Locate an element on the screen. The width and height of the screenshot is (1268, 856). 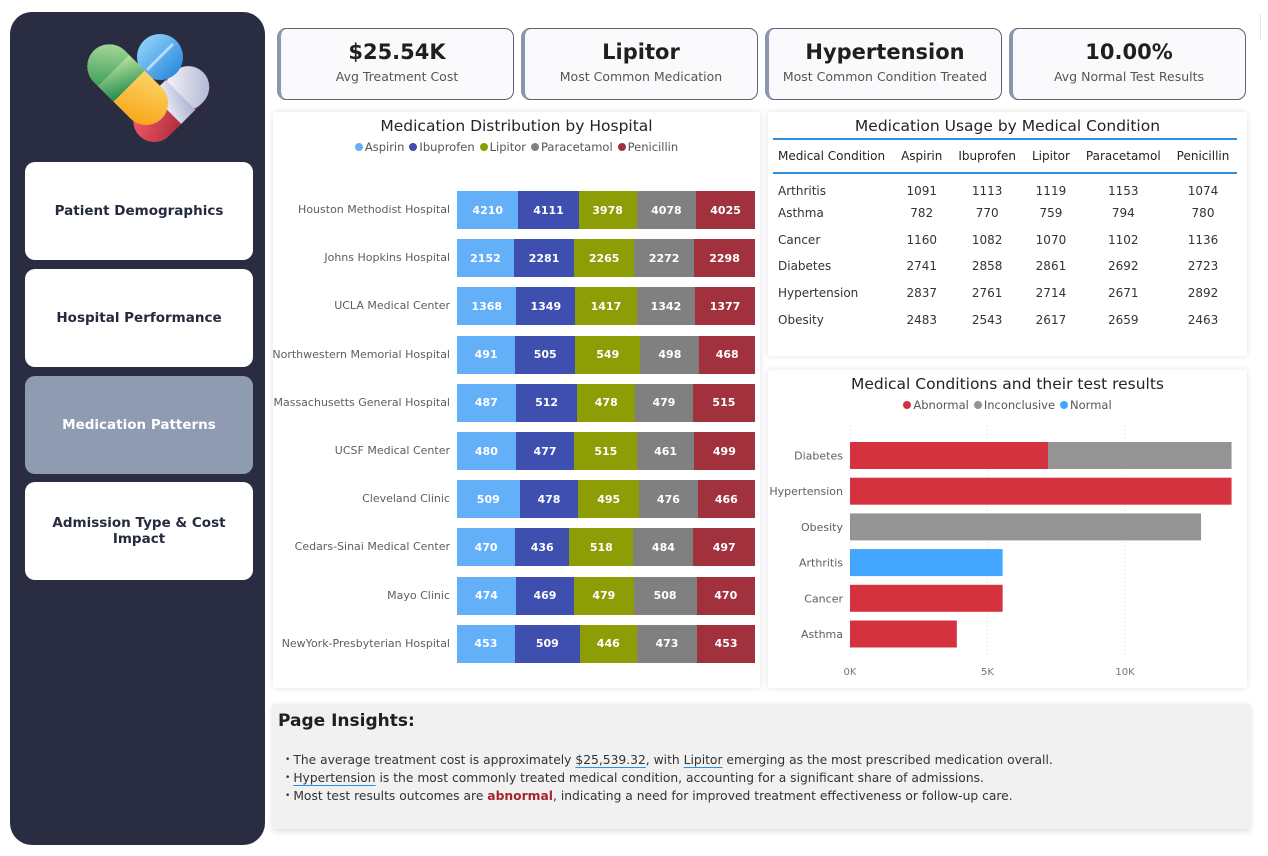
bar-segment-paracetamol: 479 is located at coordinates (664, 402).